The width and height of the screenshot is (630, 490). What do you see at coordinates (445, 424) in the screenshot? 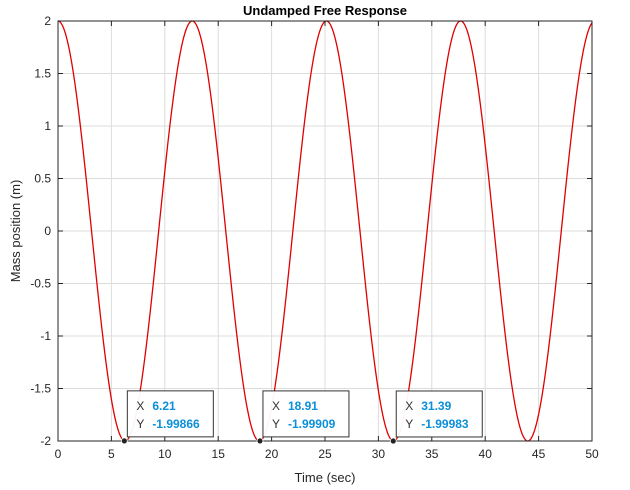
I see `datatip-y-value: -1.99983` at bounding box center [445, 424].